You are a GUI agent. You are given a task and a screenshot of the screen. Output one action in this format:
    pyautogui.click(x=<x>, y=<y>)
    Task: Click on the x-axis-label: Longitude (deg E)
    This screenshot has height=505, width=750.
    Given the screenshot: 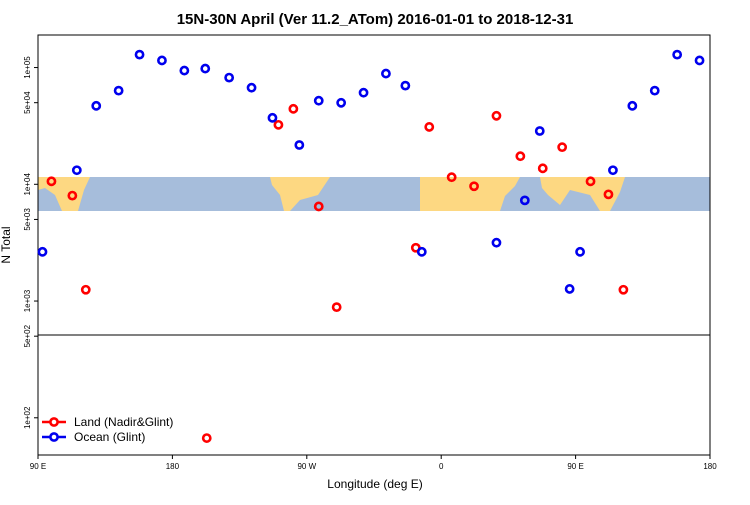 What is the action you would take?
    pyautogui.click(x=374, y=484)
    